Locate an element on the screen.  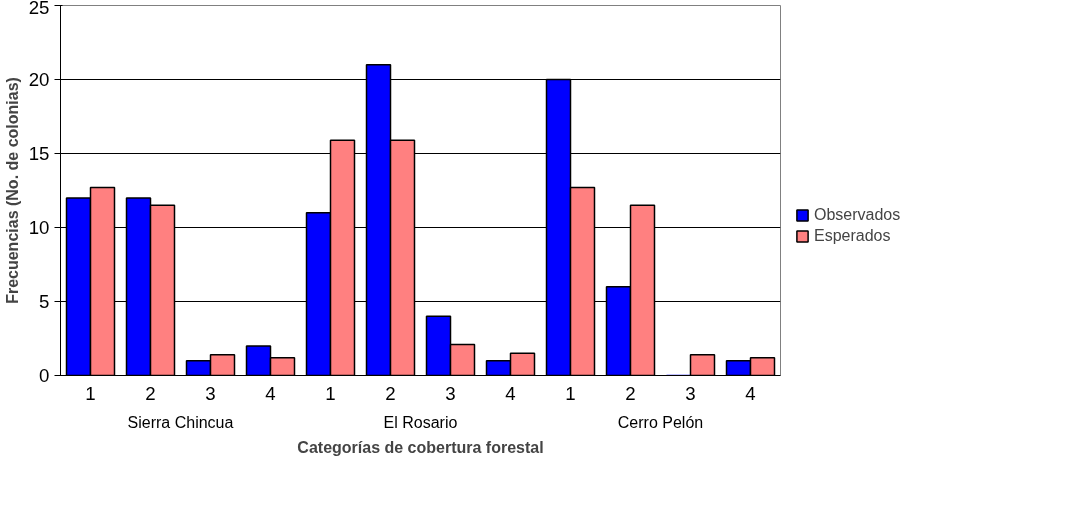
y-axis-title: Frecuencias (No. de colonias) is located at coordinates (12, 190).